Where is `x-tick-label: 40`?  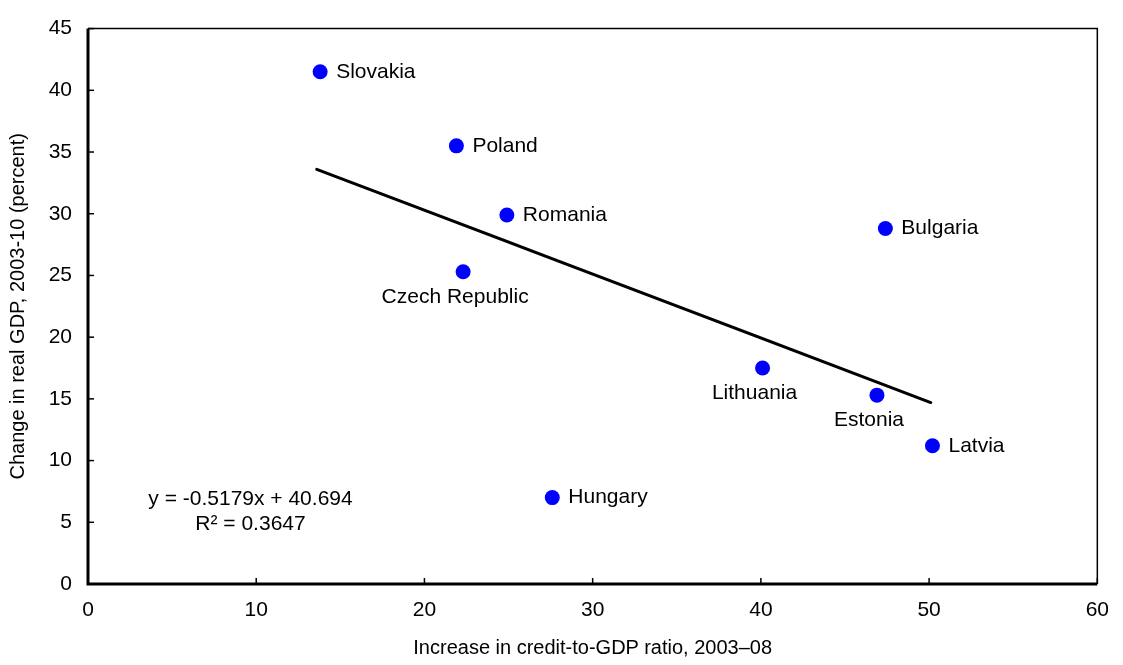 x-tick-label: 40 is located at coordinates (761, 609).